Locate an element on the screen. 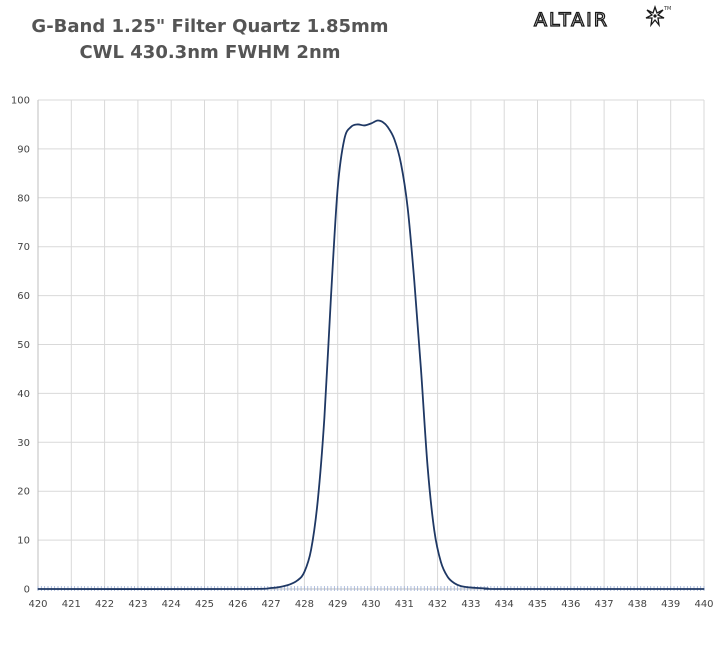  altair-logo: ALTAIR TM is located at coordinates (607, 19).